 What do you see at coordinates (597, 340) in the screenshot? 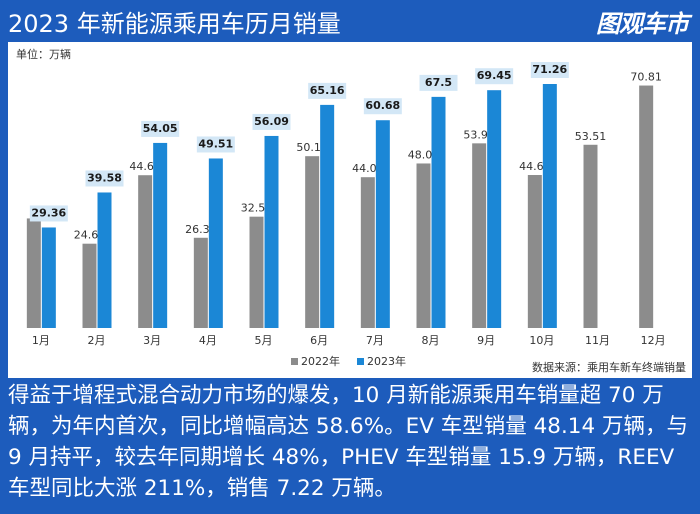
I see `x-tick-label: 11月` at bounding box center [597, 340].